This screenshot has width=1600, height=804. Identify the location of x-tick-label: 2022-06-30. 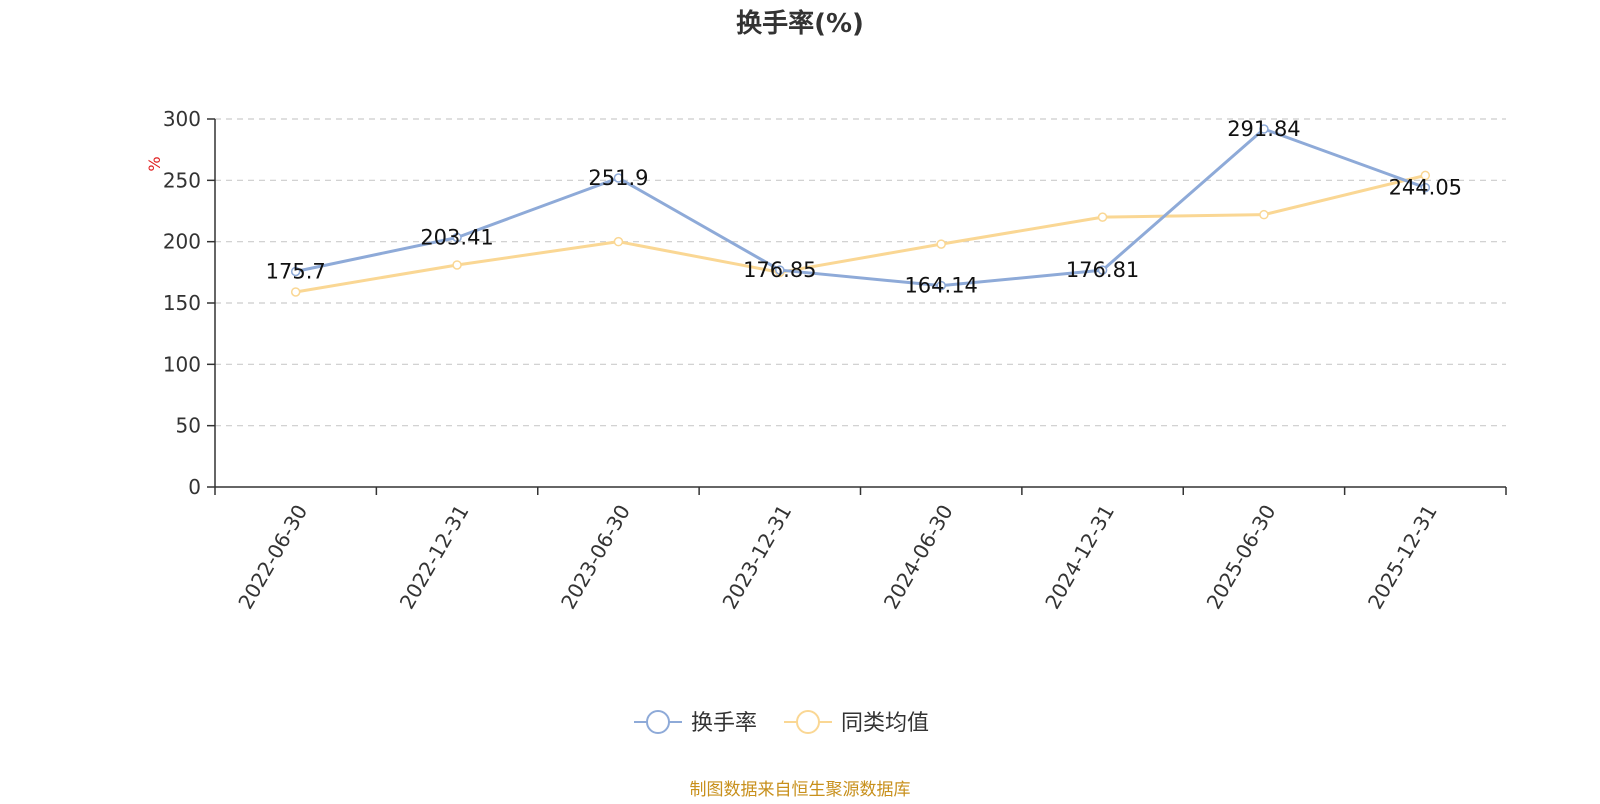
(272, 557).